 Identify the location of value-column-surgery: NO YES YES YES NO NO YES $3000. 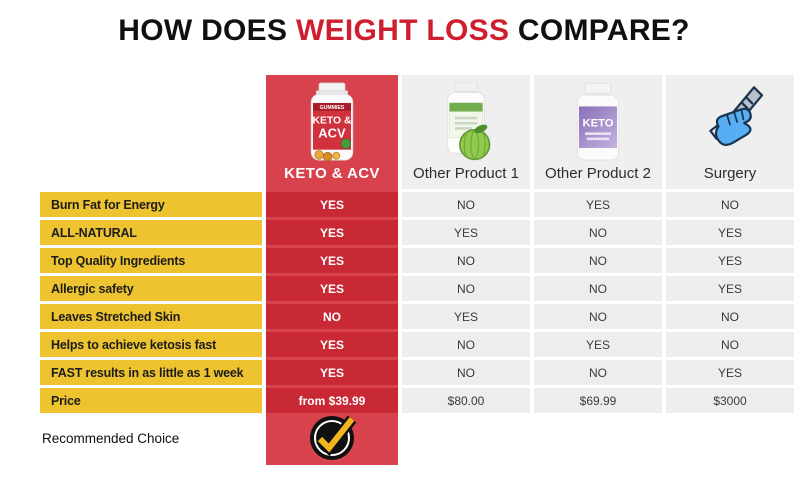
(730, 302).